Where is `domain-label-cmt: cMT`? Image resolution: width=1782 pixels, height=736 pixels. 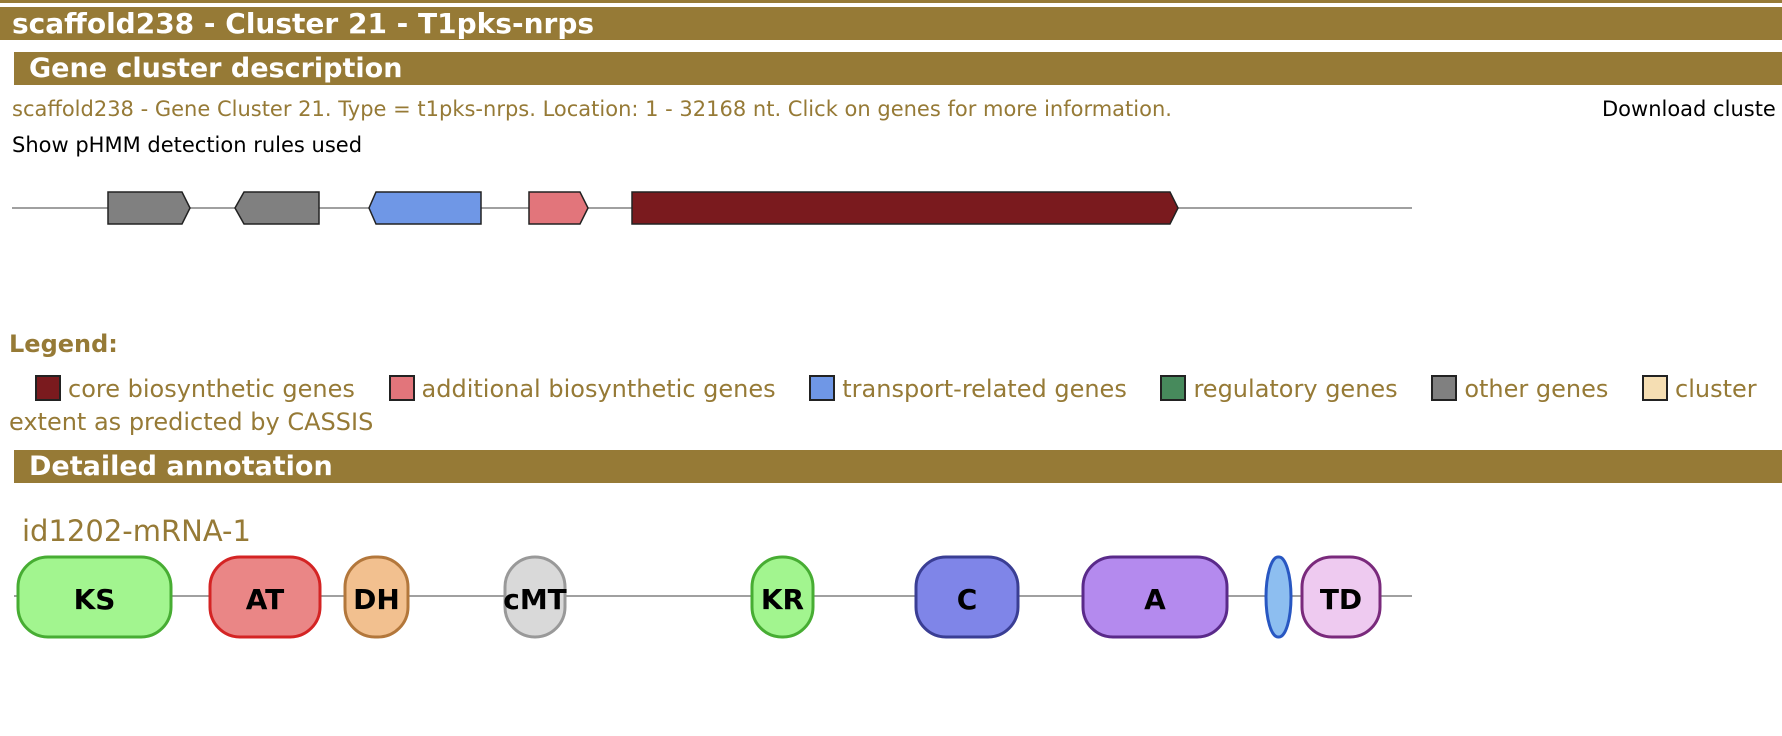 domain-label-cmt: cMT is located at coordinates (535, 599).